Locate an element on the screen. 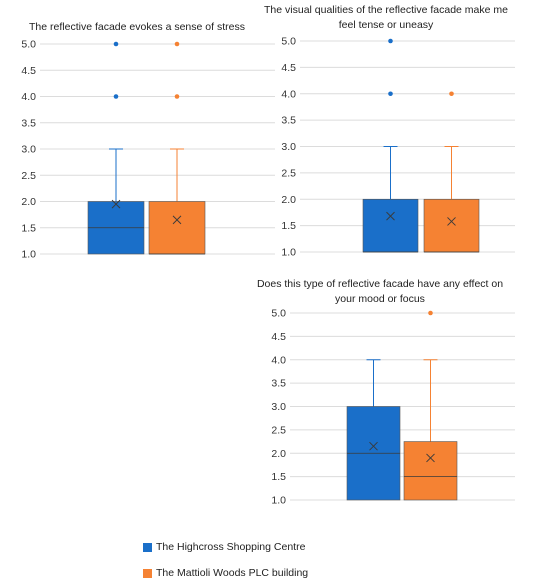 This screenshot has width=550, height=586. chart-3-y-tick-8: 4.5 is located at coordinates (278, 337).